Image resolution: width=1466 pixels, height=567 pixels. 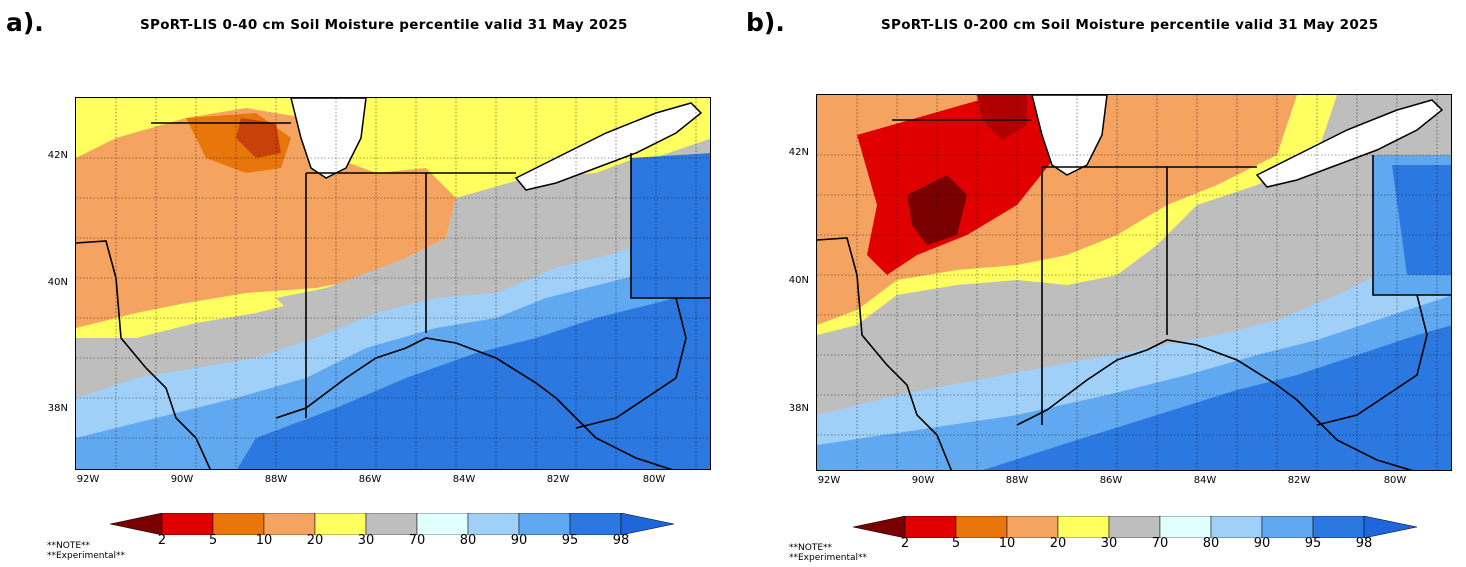 I want to click on panel-label: b)., so click(x=765, y=22).